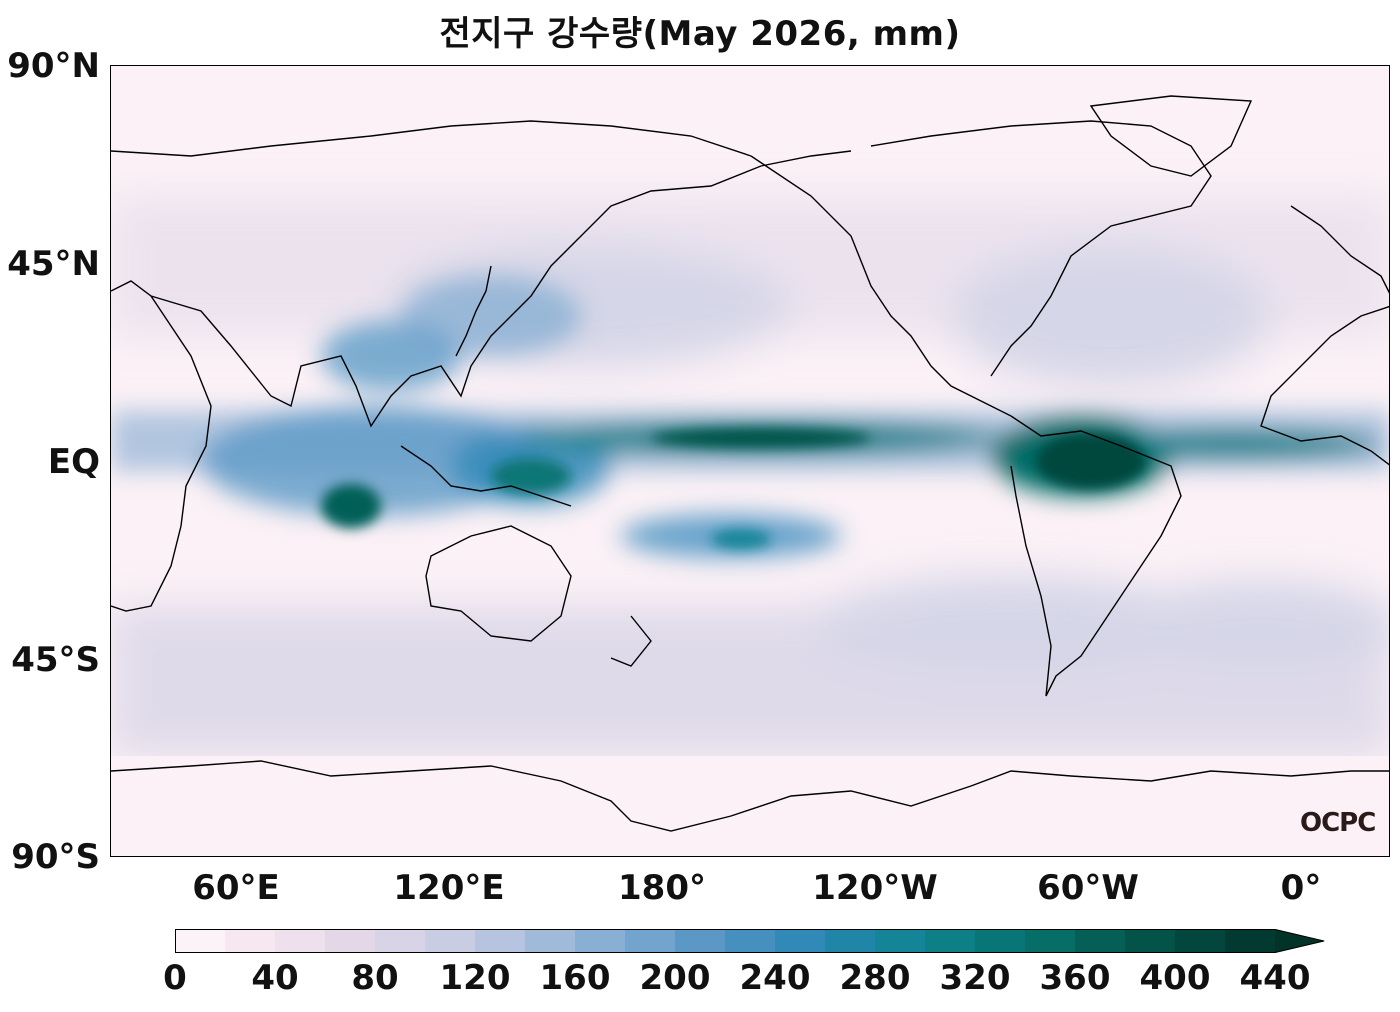 Image resolution: width=1400 pixels, height=1012 pixels. I want to click on lon-label-120e: 120°E, so click(449, 888).